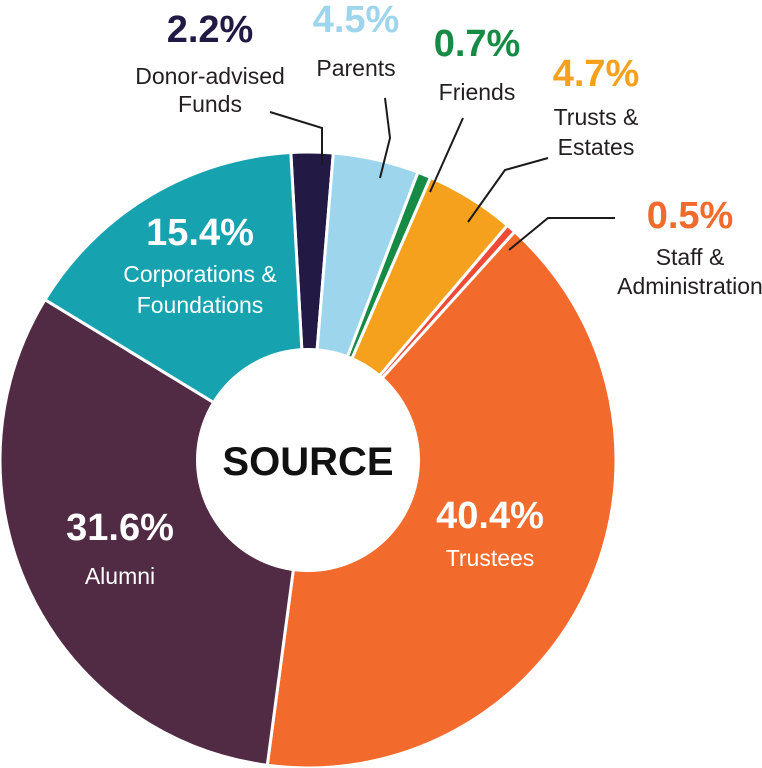 This screenshot has width=762, height=768. What do you see at coordinates (355, 68) in the screenshot?
I see `category-label-parents: Parents` at bounding box center [355, 68].